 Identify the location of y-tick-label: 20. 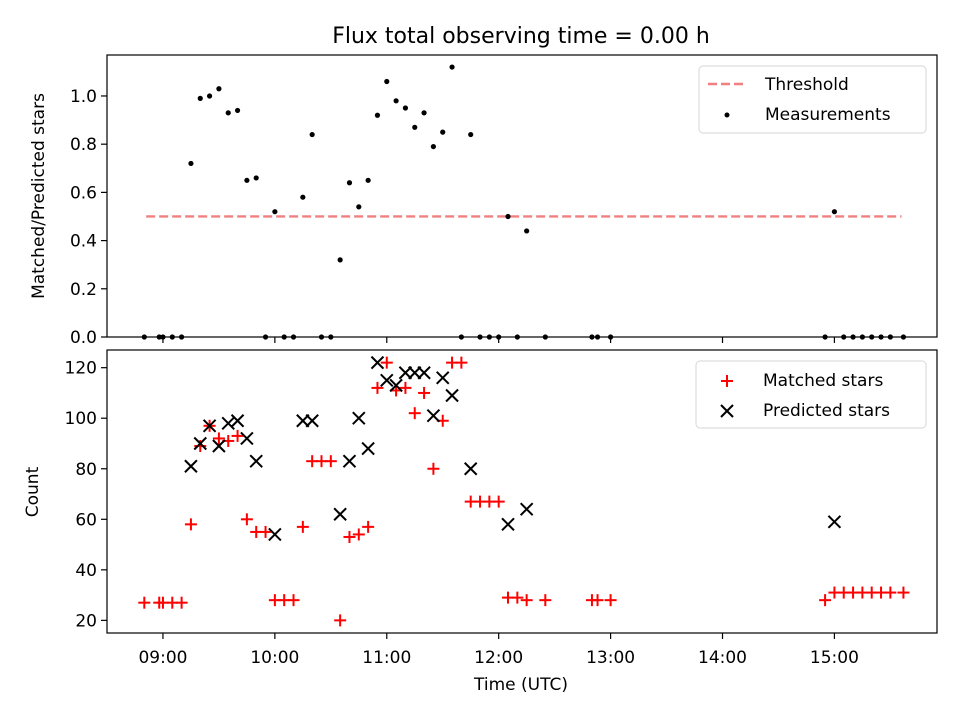
(86, 621).